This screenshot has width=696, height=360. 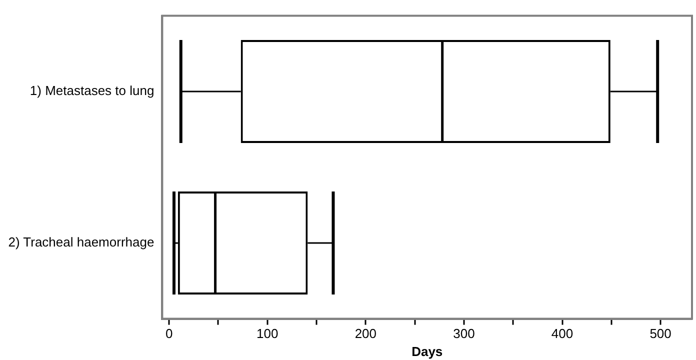 What do you see at coordinates (365, 334) in the screenshot?
I see `x-tick-label: 200` at bounding box center [365, 334].